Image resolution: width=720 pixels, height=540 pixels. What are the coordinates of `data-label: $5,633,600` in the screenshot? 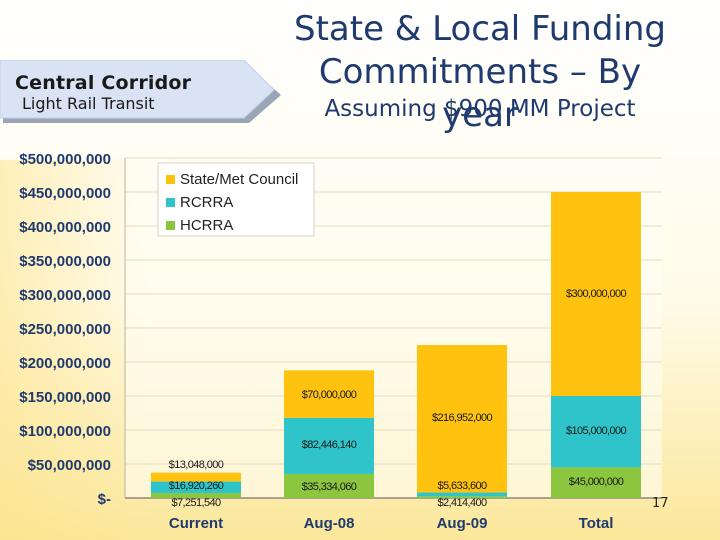 It's located at (462, 486).